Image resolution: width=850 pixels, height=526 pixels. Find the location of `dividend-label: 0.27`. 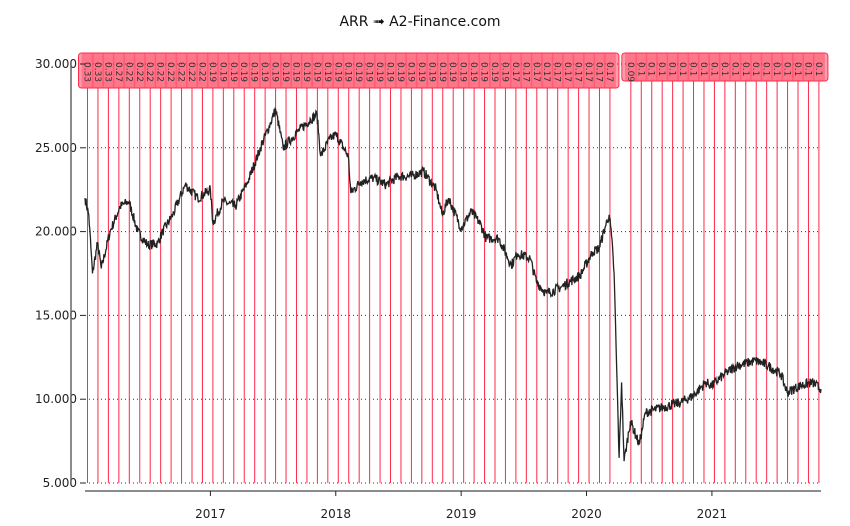

dividend-label: 0.27 is located at coordinates (118, 72).